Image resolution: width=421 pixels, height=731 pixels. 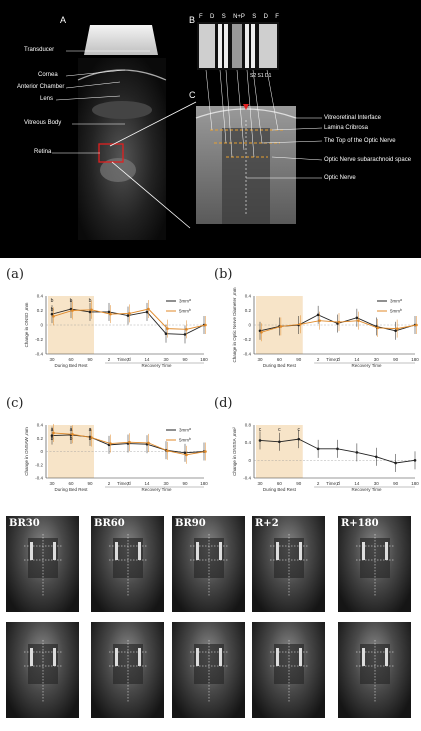 What do you see at coordinates (415, 483) in the screenshot?
I see `x-tick-label: 180` at bounding box center [415, 483].